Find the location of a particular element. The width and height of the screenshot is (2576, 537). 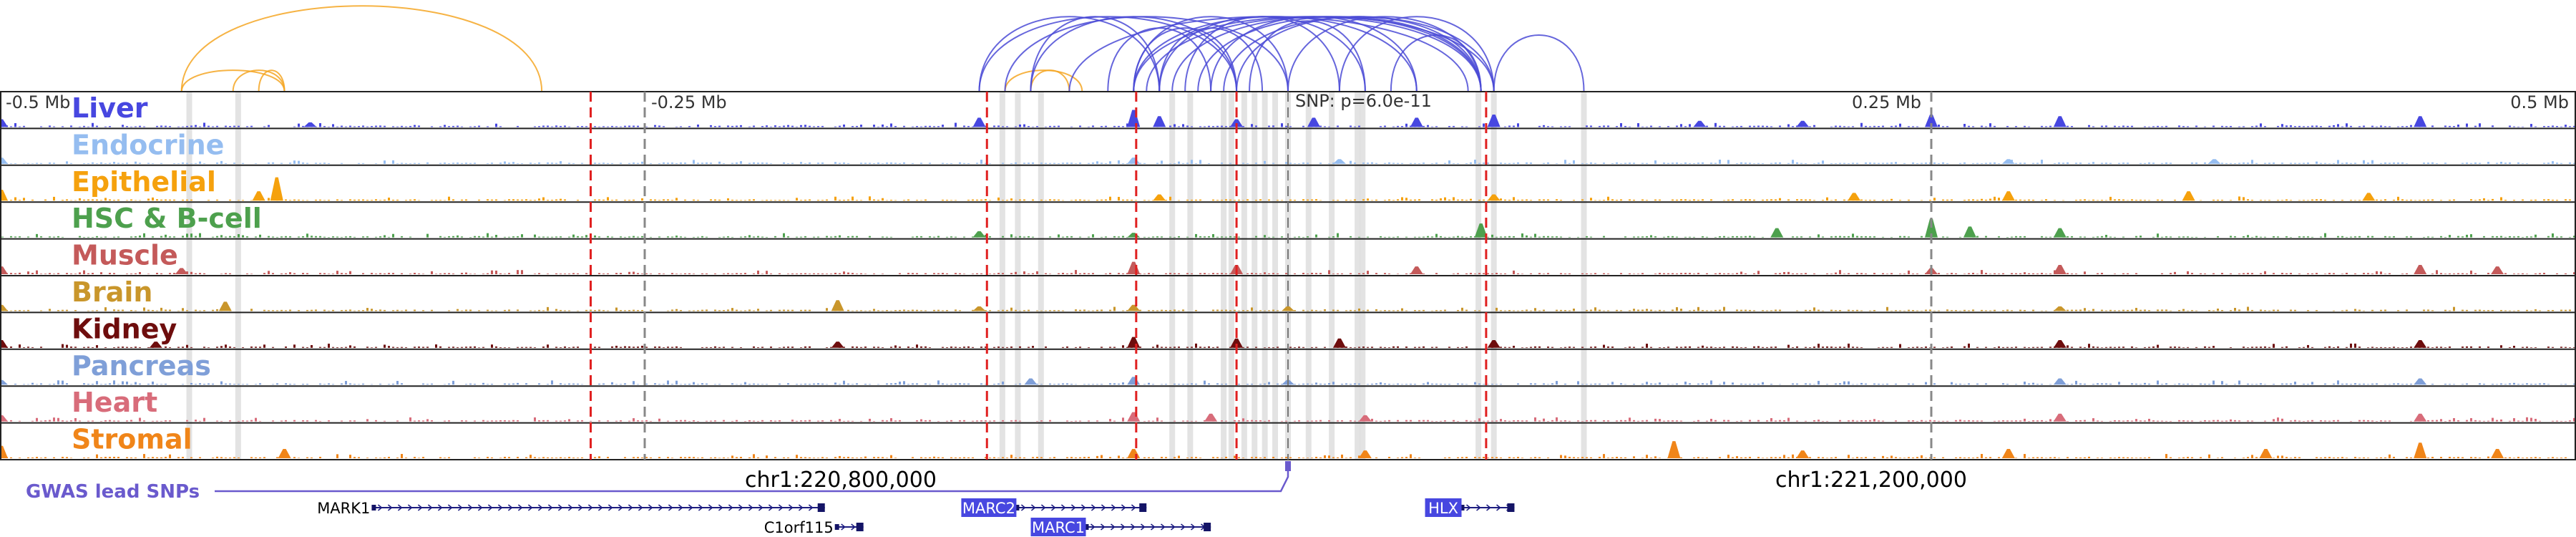

track-label: Brain is located at coordinates (112, 292).